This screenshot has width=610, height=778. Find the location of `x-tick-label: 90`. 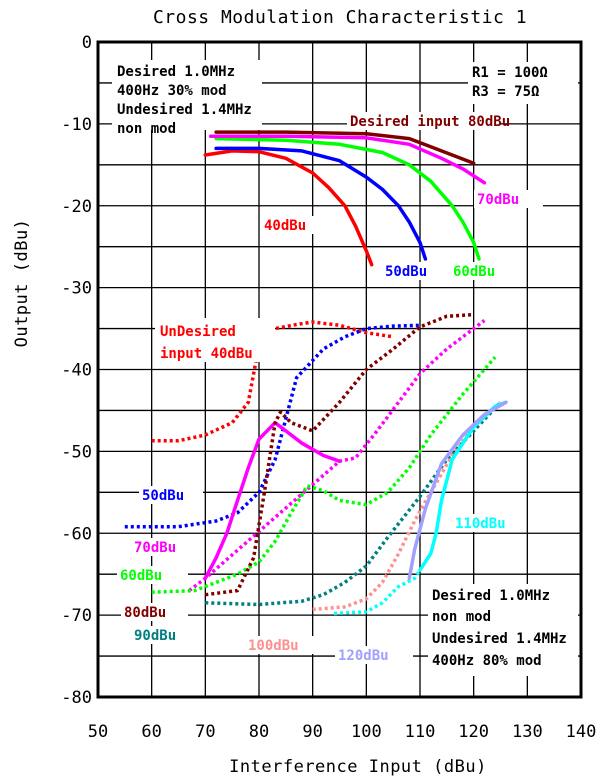

x-tick-label: 90 is located at coordinates (312, 732).